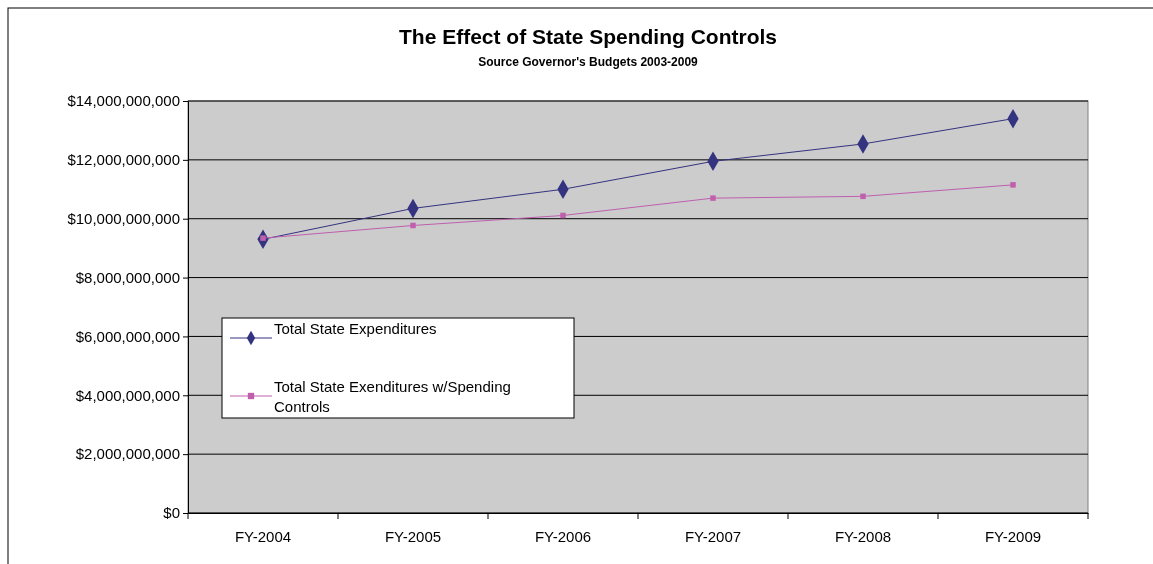 The height and width of the screenshot is (564, 1153). What do you see at coordinates (355, 328) in the screenshot?
I see `legend-label: Total State Expenditures` at bounding box center [355, 328].